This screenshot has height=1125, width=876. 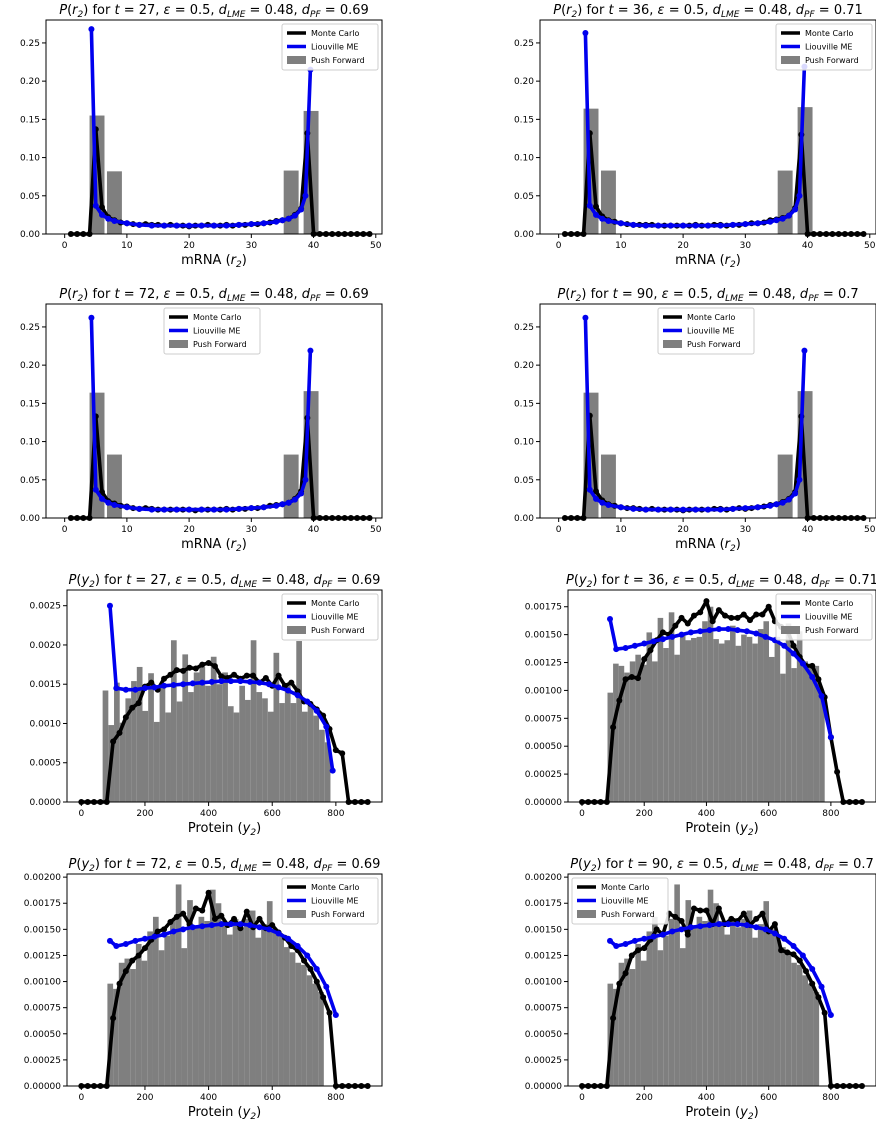 What do you see at coordinates (870, 246) in the screenshot?
I see `x-tick-label: 50` at bounding box center [870, 246].